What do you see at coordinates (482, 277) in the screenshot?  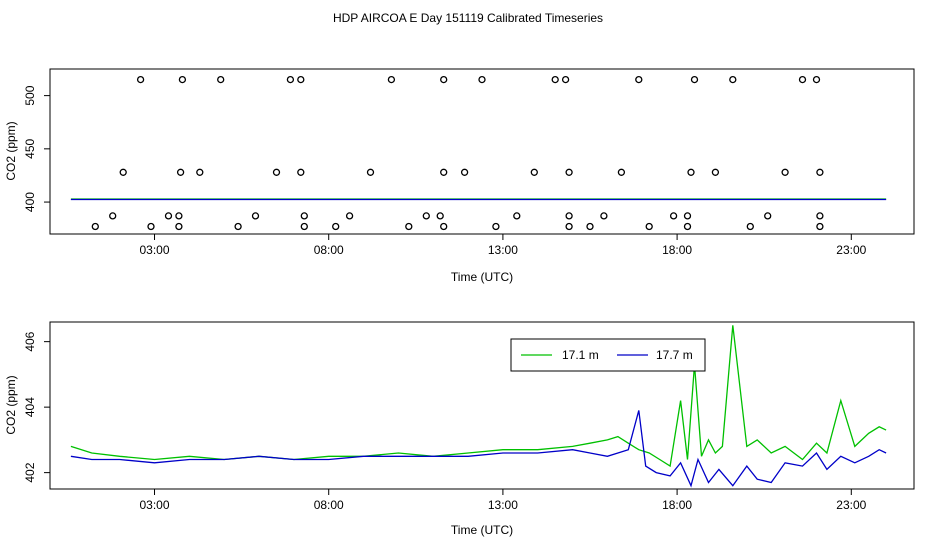 I see `top-x-axis-label: Time (UTC)` at bounding box center [482, 277].